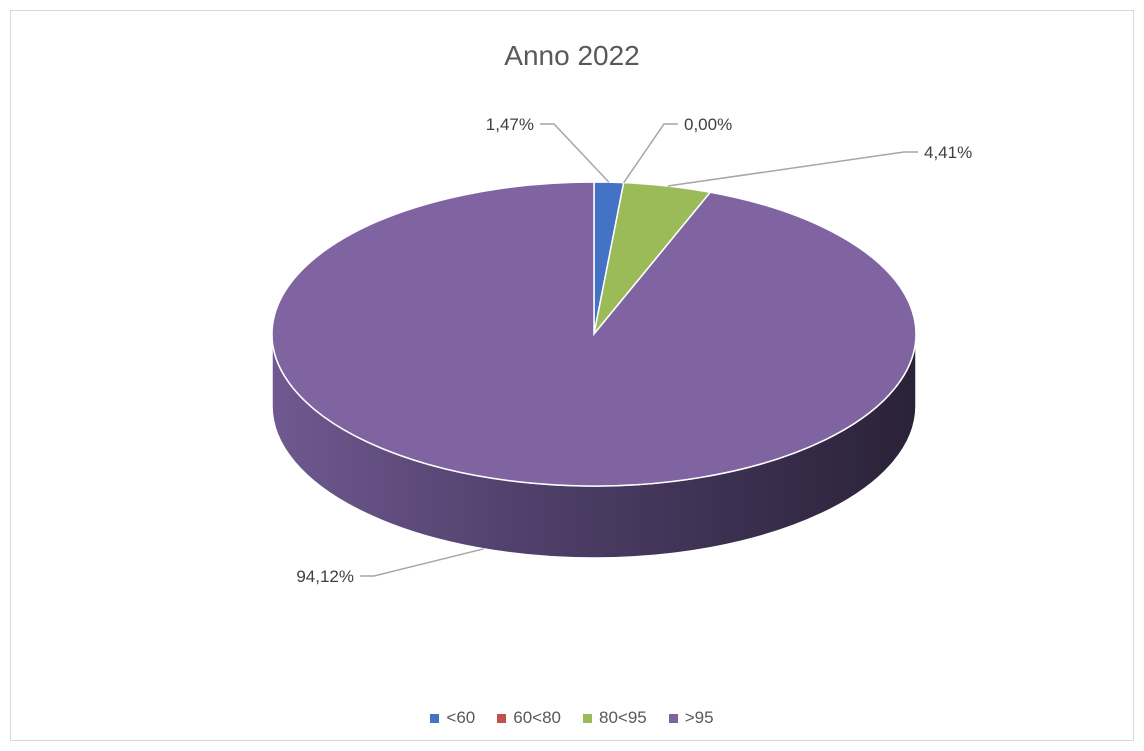 The height and width of the screenshot is (751, 1144). What do you see at coordinates (572, 718) in the screenshot?
I see `legend: <60 60<80 80<95 >95` at bounding box center [572, 718].